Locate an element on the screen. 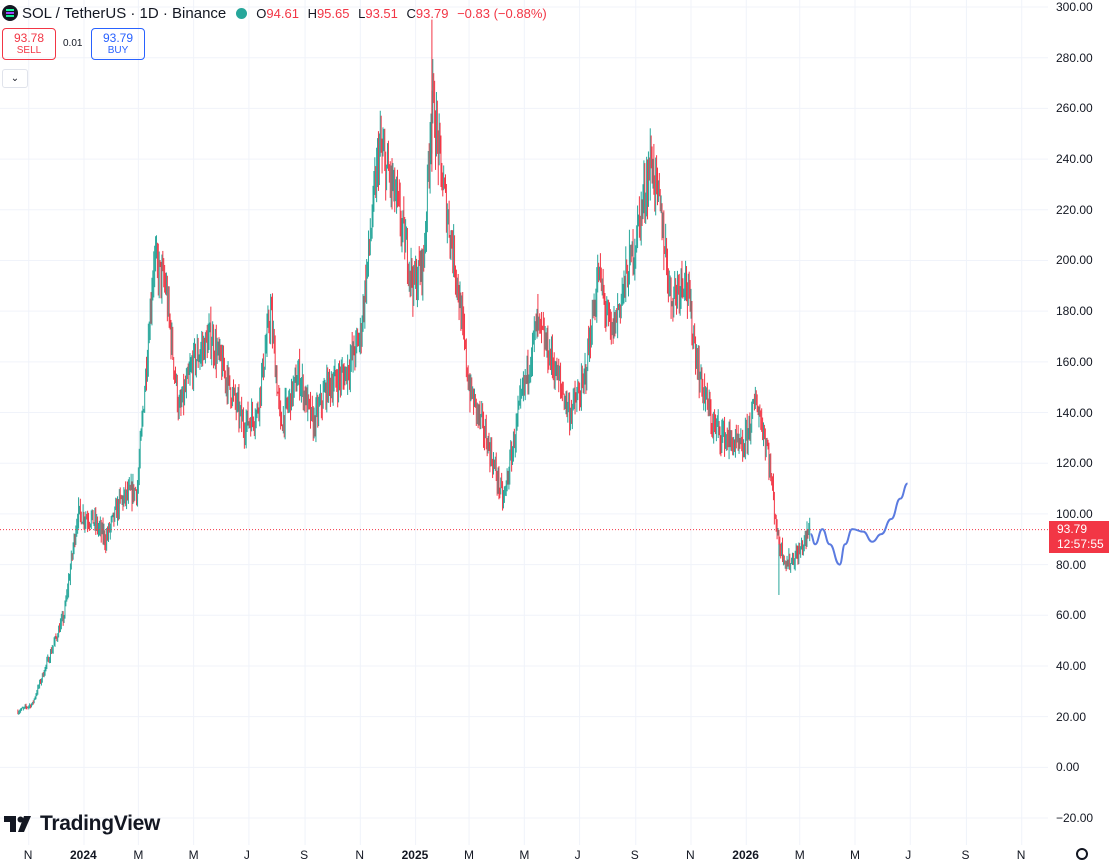 The width and height of the screenshot is (1113, 862). brand-name: TradingView is located at coordinates (100, 823).